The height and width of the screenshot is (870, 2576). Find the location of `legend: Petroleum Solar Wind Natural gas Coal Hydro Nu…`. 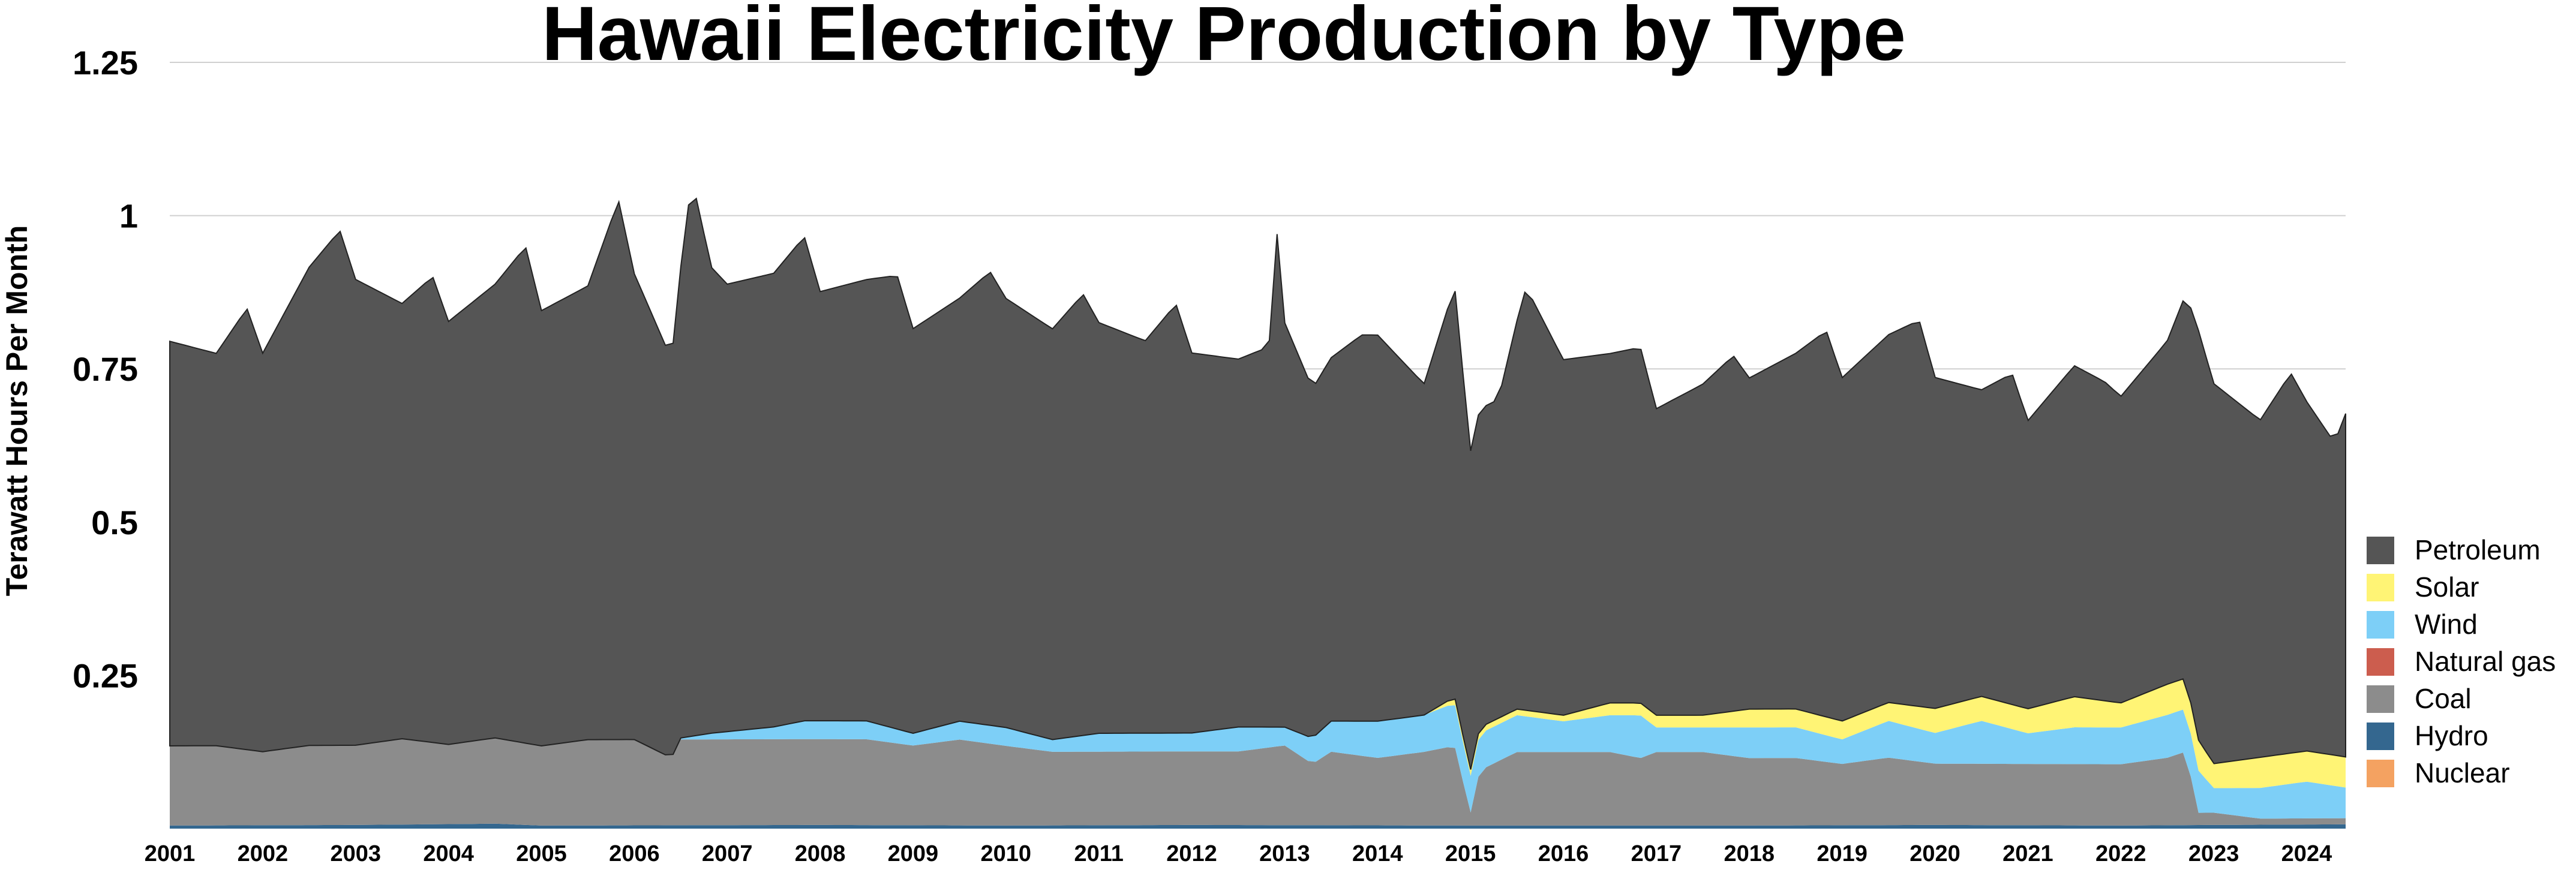

legend: Petroleum Solar Wind Natural gas Coal Hydro Nu… is located at coordinates (2462, 661).